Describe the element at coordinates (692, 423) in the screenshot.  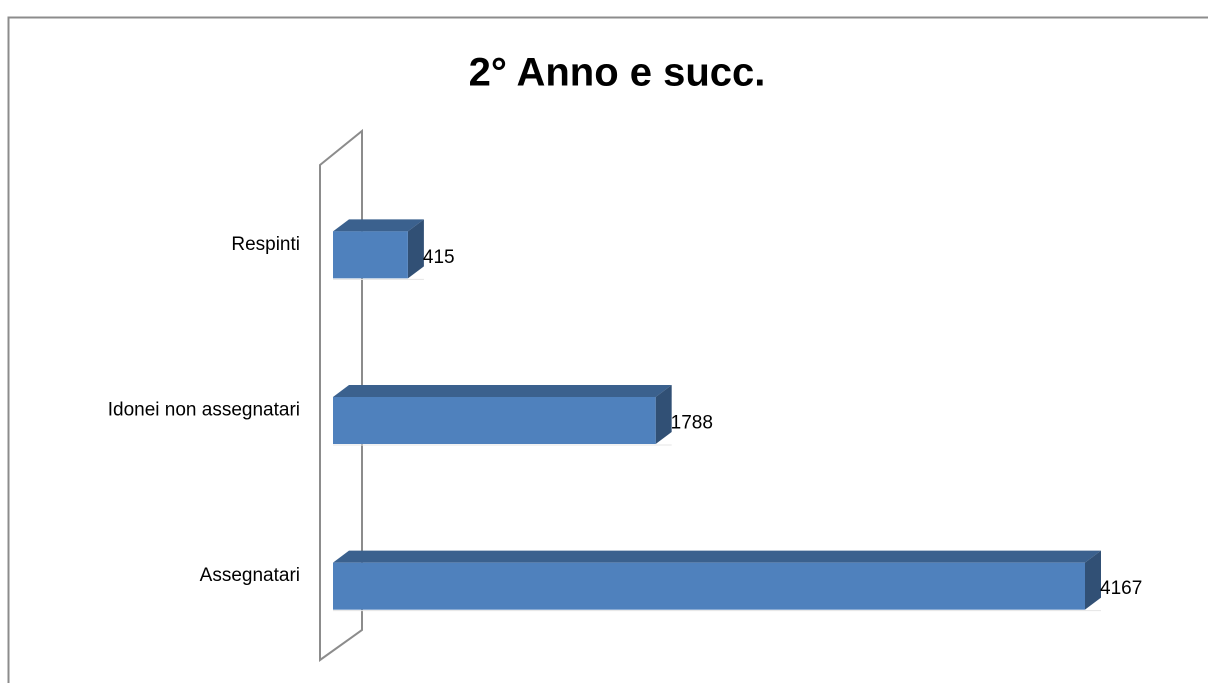
I see `value-label: 1788` at that location.